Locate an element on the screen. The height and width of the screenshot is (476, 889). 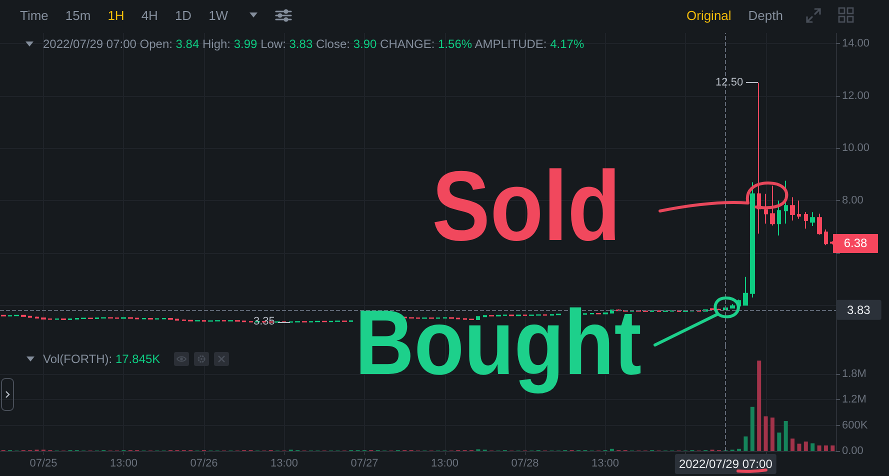
y-tick-label: 10.00 is located at coordinates (856, 148).